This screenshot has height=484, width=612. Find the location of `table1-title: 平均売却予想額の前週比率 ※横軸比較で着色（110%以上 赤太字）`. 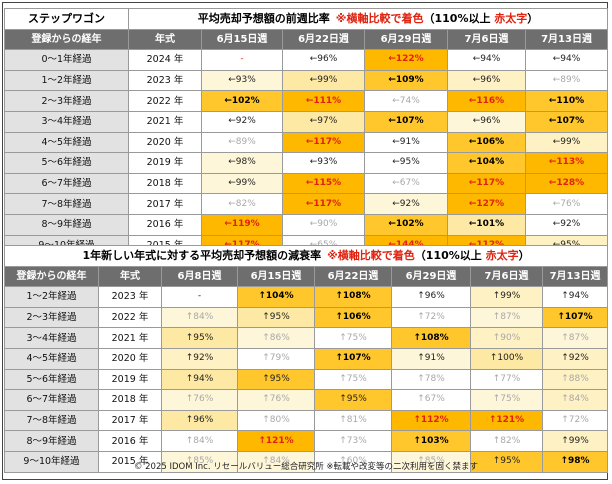

table1-title: 平均売却予想額の前週比率 ※横軸比較で着色（110%以上 赤太字） is located at coordinates (368, 19).